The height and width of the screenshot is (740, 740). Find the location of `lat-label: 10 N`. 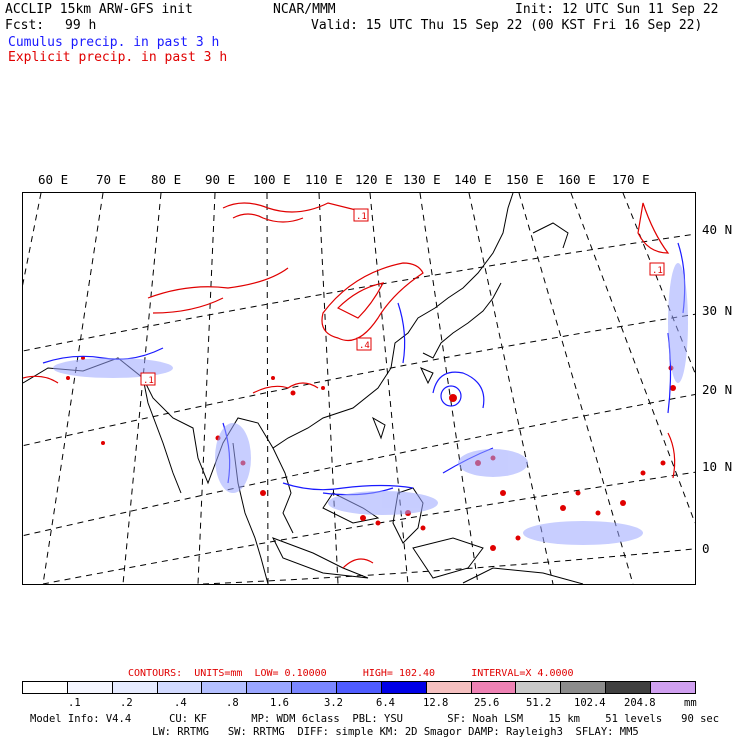

lat-label: 10 N is located at coordinates (717, 466).